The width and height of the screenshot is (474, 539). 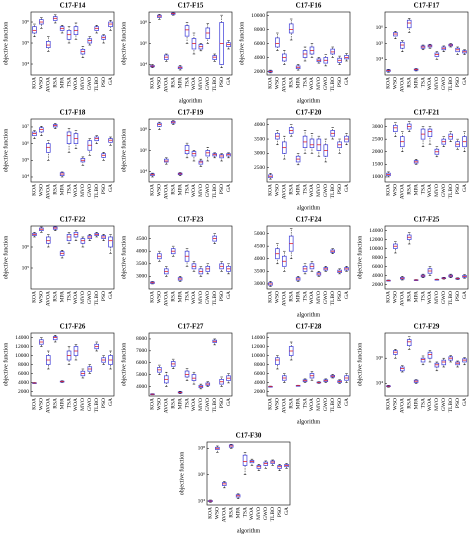 I want to click on y-tick-label: 10⁸, so click(x=202, y=449).